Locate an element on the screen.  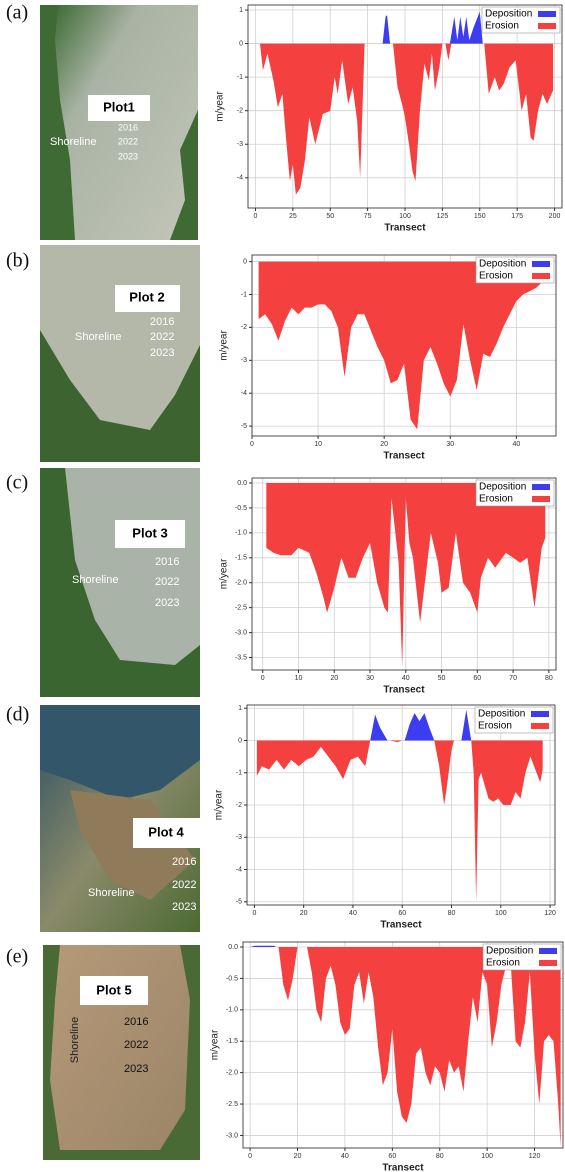
y-tick-label: -3.0 is located at coordinates (232, 1135).